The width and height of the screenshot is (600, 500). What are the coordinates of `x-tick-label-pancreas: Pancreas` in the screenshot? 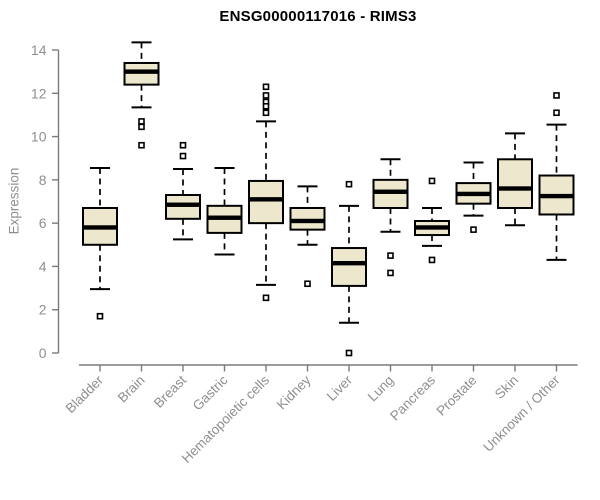 It's located at (412, 397).